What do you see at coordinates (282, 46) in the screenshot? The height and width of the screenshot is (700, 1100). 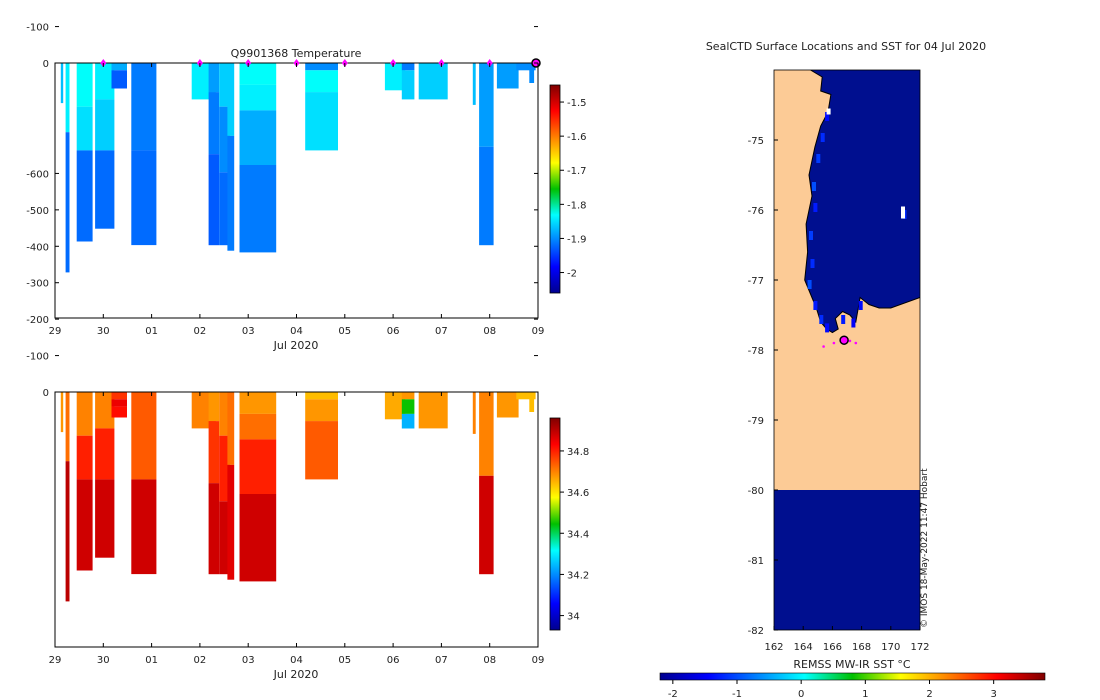 I see `temperature-y-ticks: 0-100-200-300-400-500-600` at bounding box center [282, 46].